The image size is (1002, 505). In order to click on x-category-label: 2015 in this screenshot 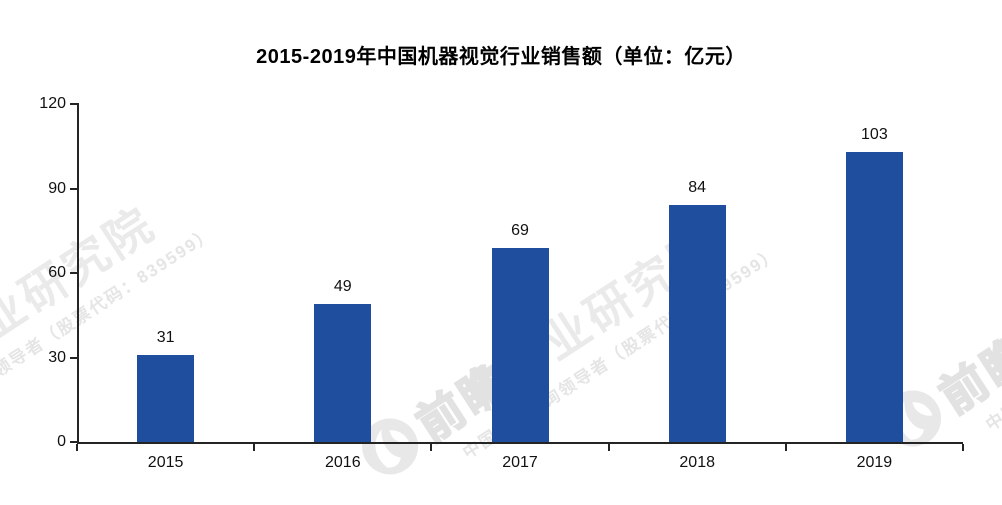, I will do `click(165, 462)`.